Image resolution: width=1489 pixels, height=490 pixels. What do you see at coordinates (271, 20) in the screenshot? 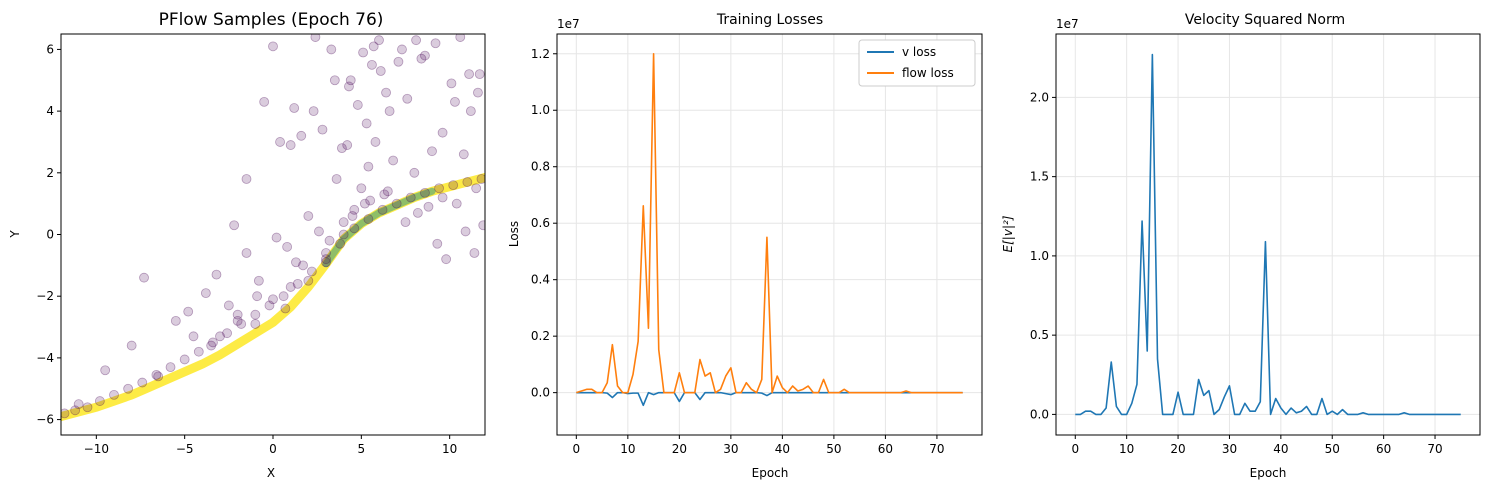
I see `scatter-title: PFlow Samples (Epoch 76)` at bounding box center [271, 20].